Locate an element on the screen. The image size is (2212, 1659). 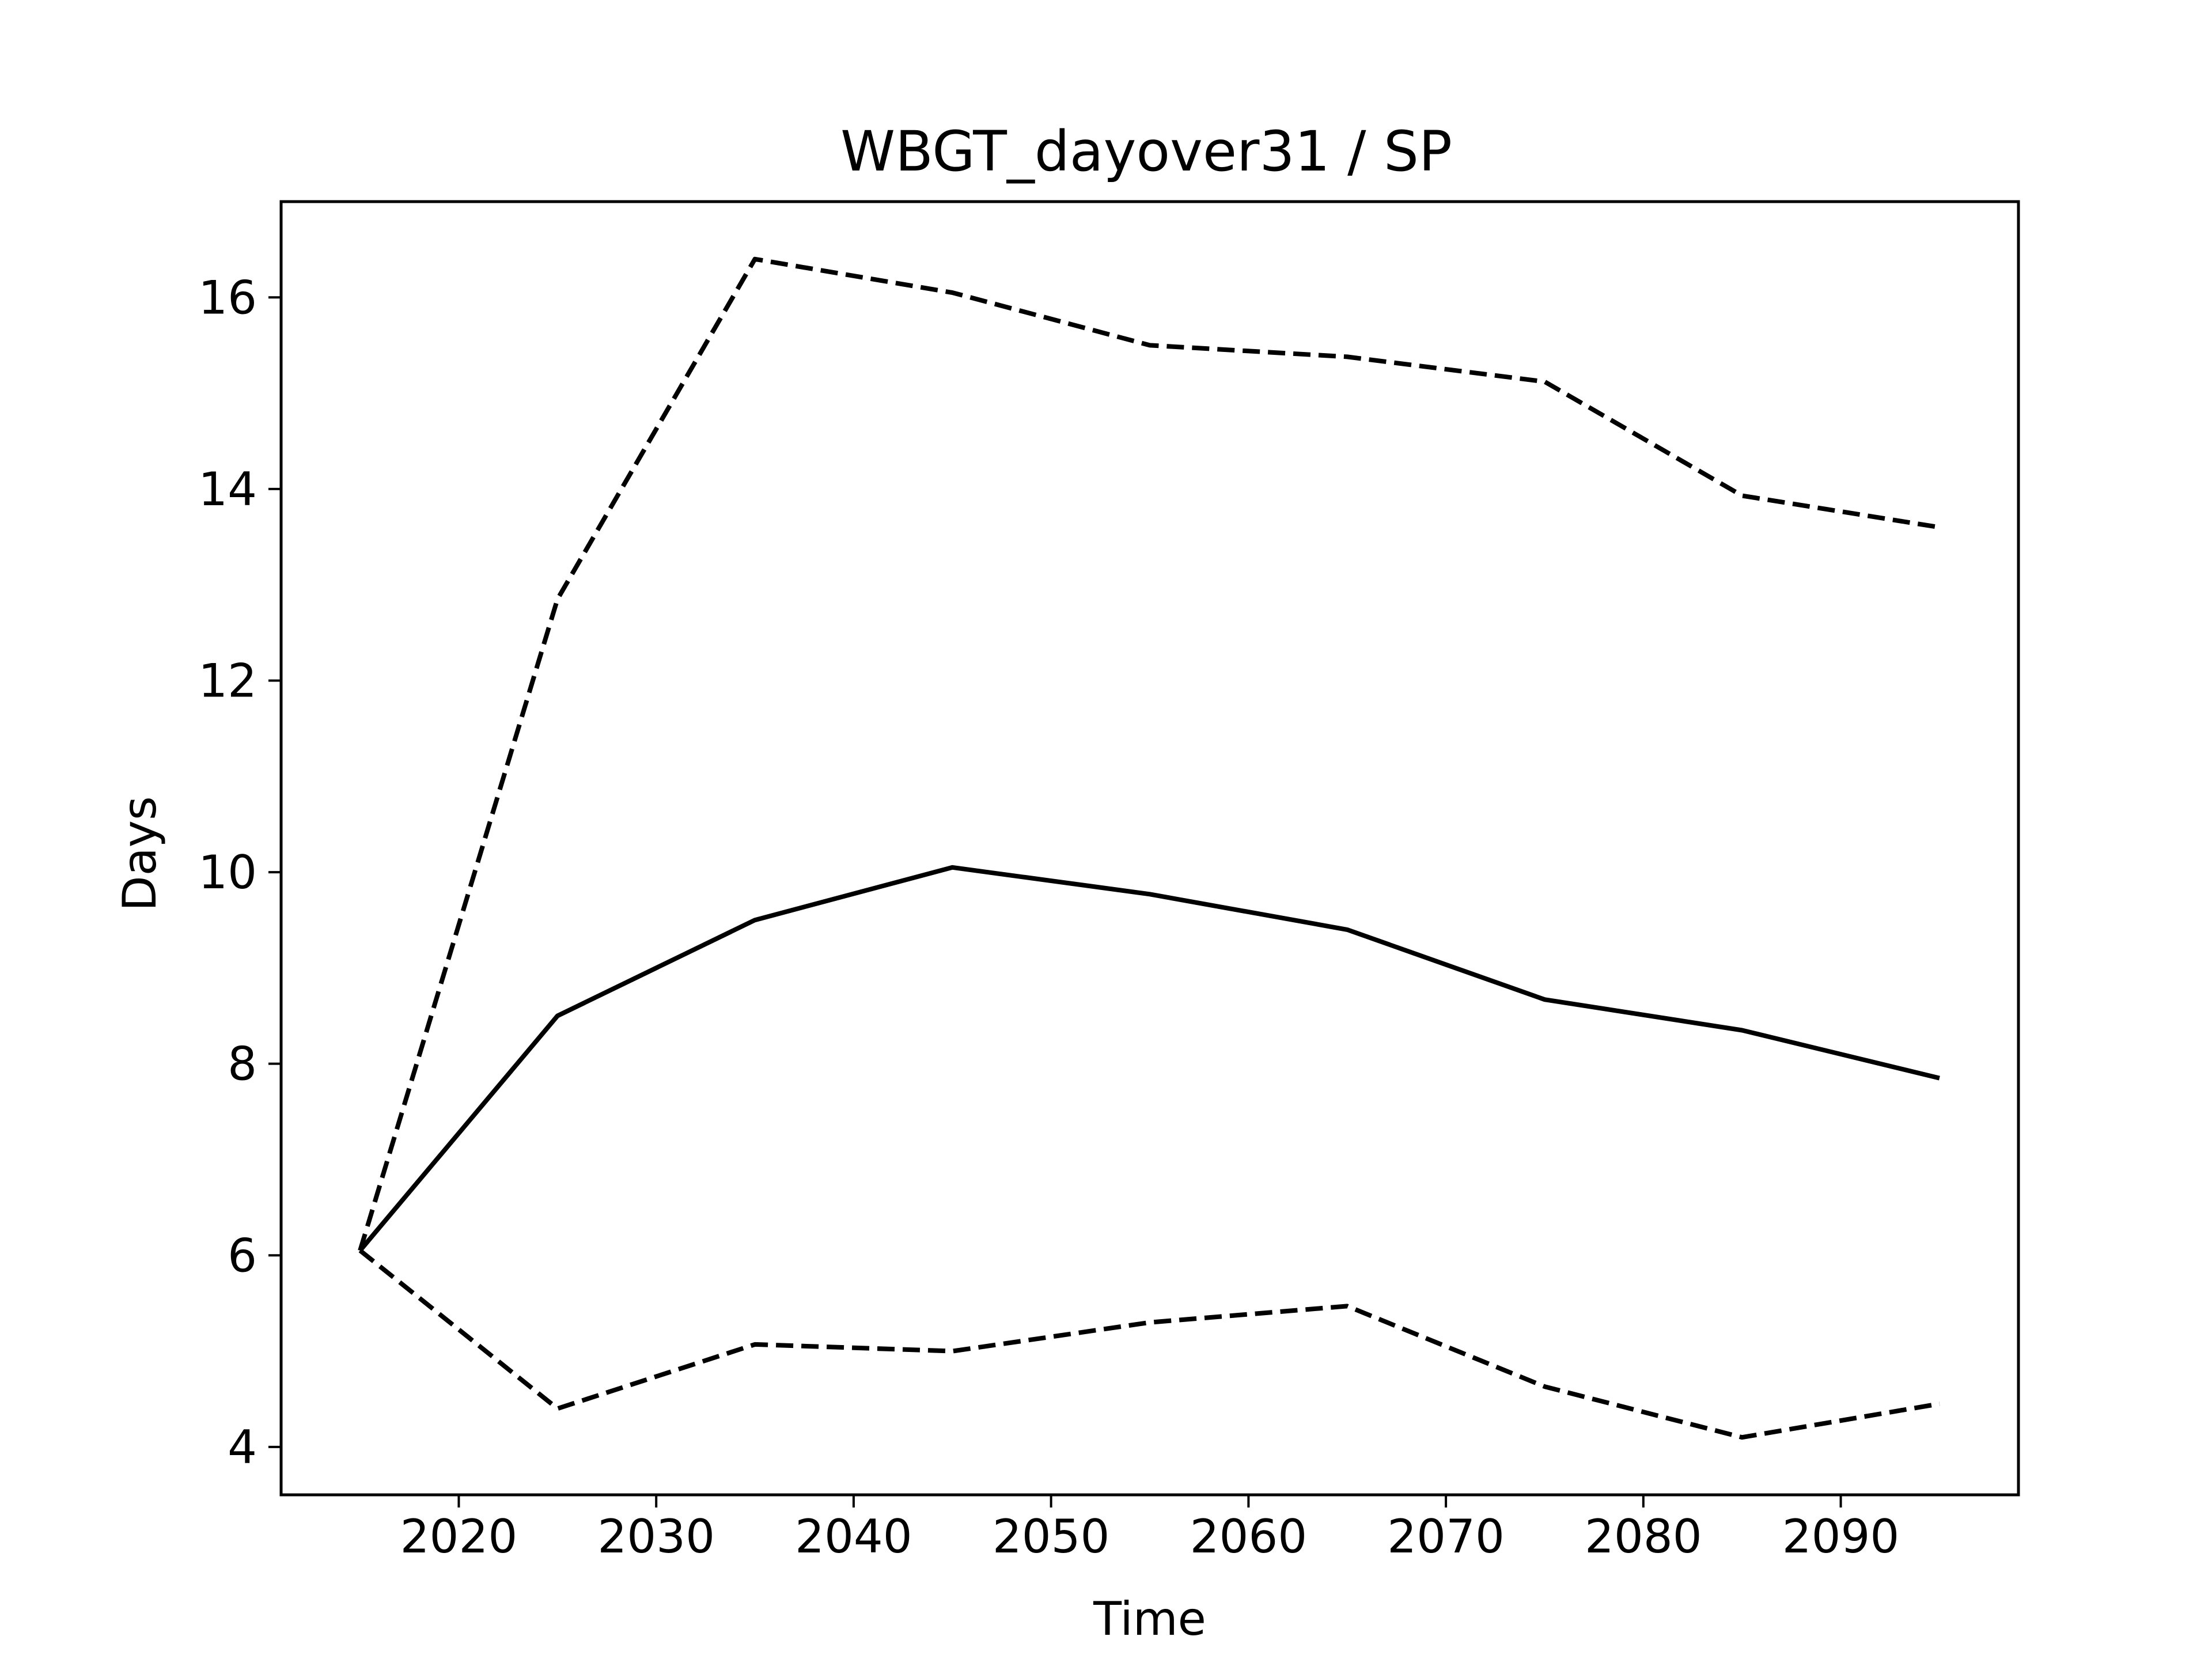
x-axis: 2020 2030 2040 2050 2060 2070 2080 2090 is located at coordinates (1150, 1529).